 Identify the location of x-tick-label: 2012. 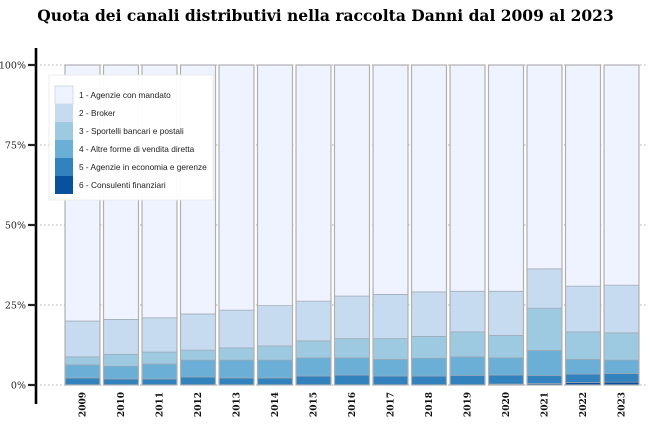
(199, 404).